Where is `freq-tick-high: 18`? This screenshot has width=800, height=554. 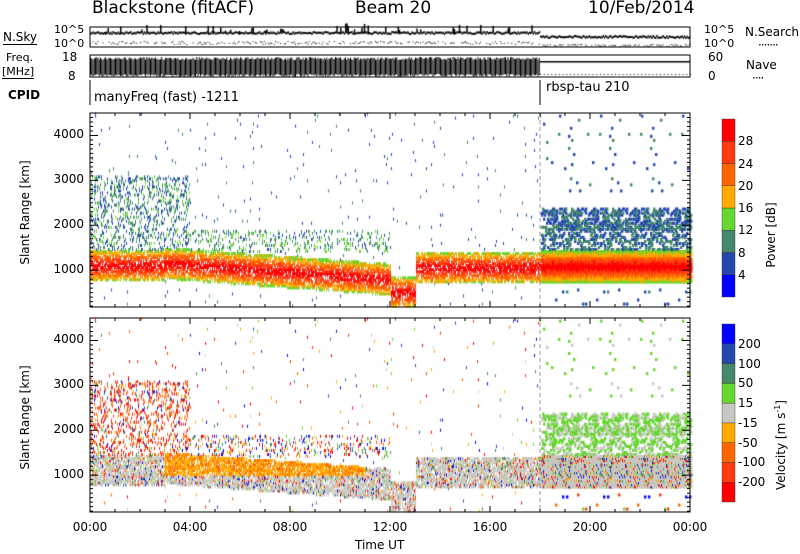
freq-tick-high: 18 is located at coordinates (70, 57).